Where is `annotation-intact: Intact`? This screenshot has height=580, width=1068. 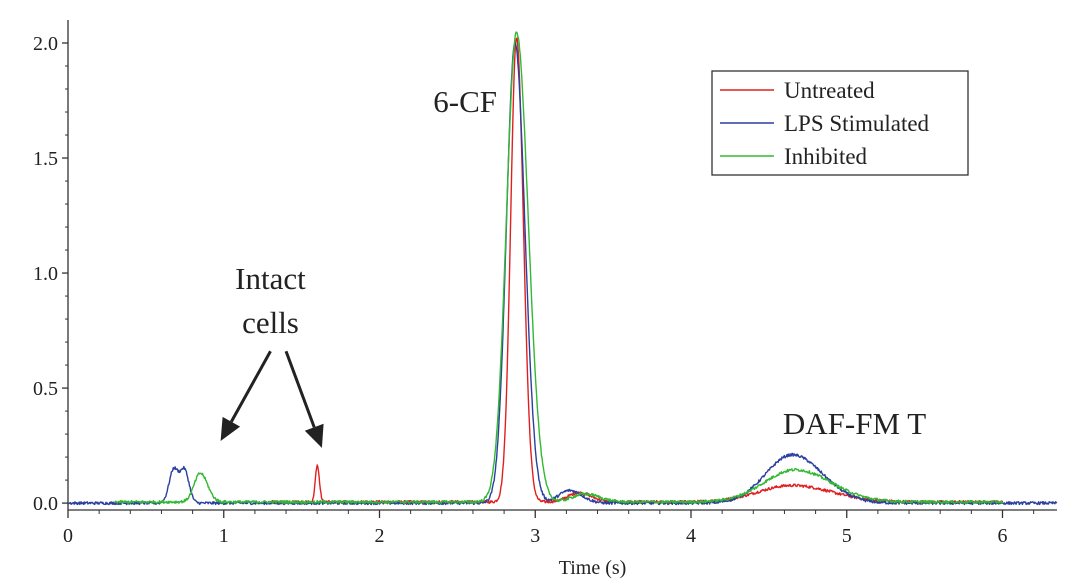
annotation-intact: Intact is located at coordinates (270, 278).